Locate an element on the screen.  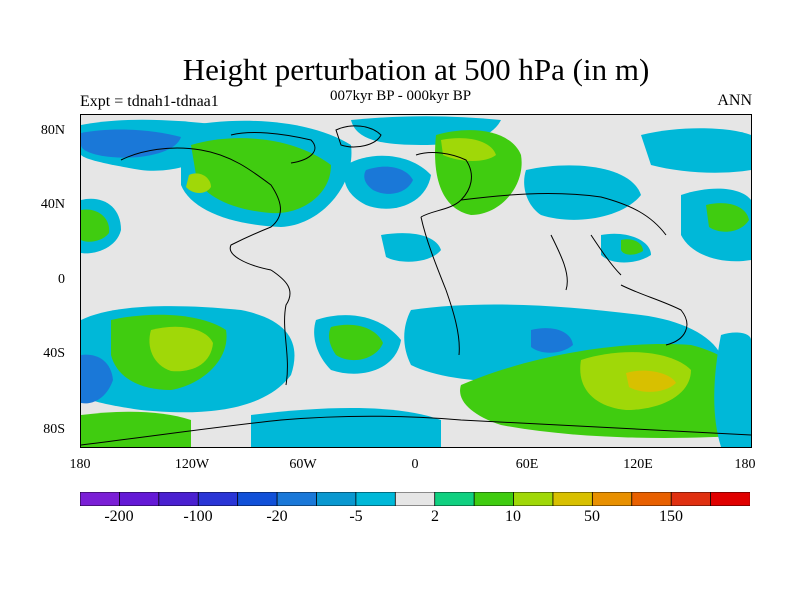
lat-label-40n: 40N is located at coordinates (52, 204).